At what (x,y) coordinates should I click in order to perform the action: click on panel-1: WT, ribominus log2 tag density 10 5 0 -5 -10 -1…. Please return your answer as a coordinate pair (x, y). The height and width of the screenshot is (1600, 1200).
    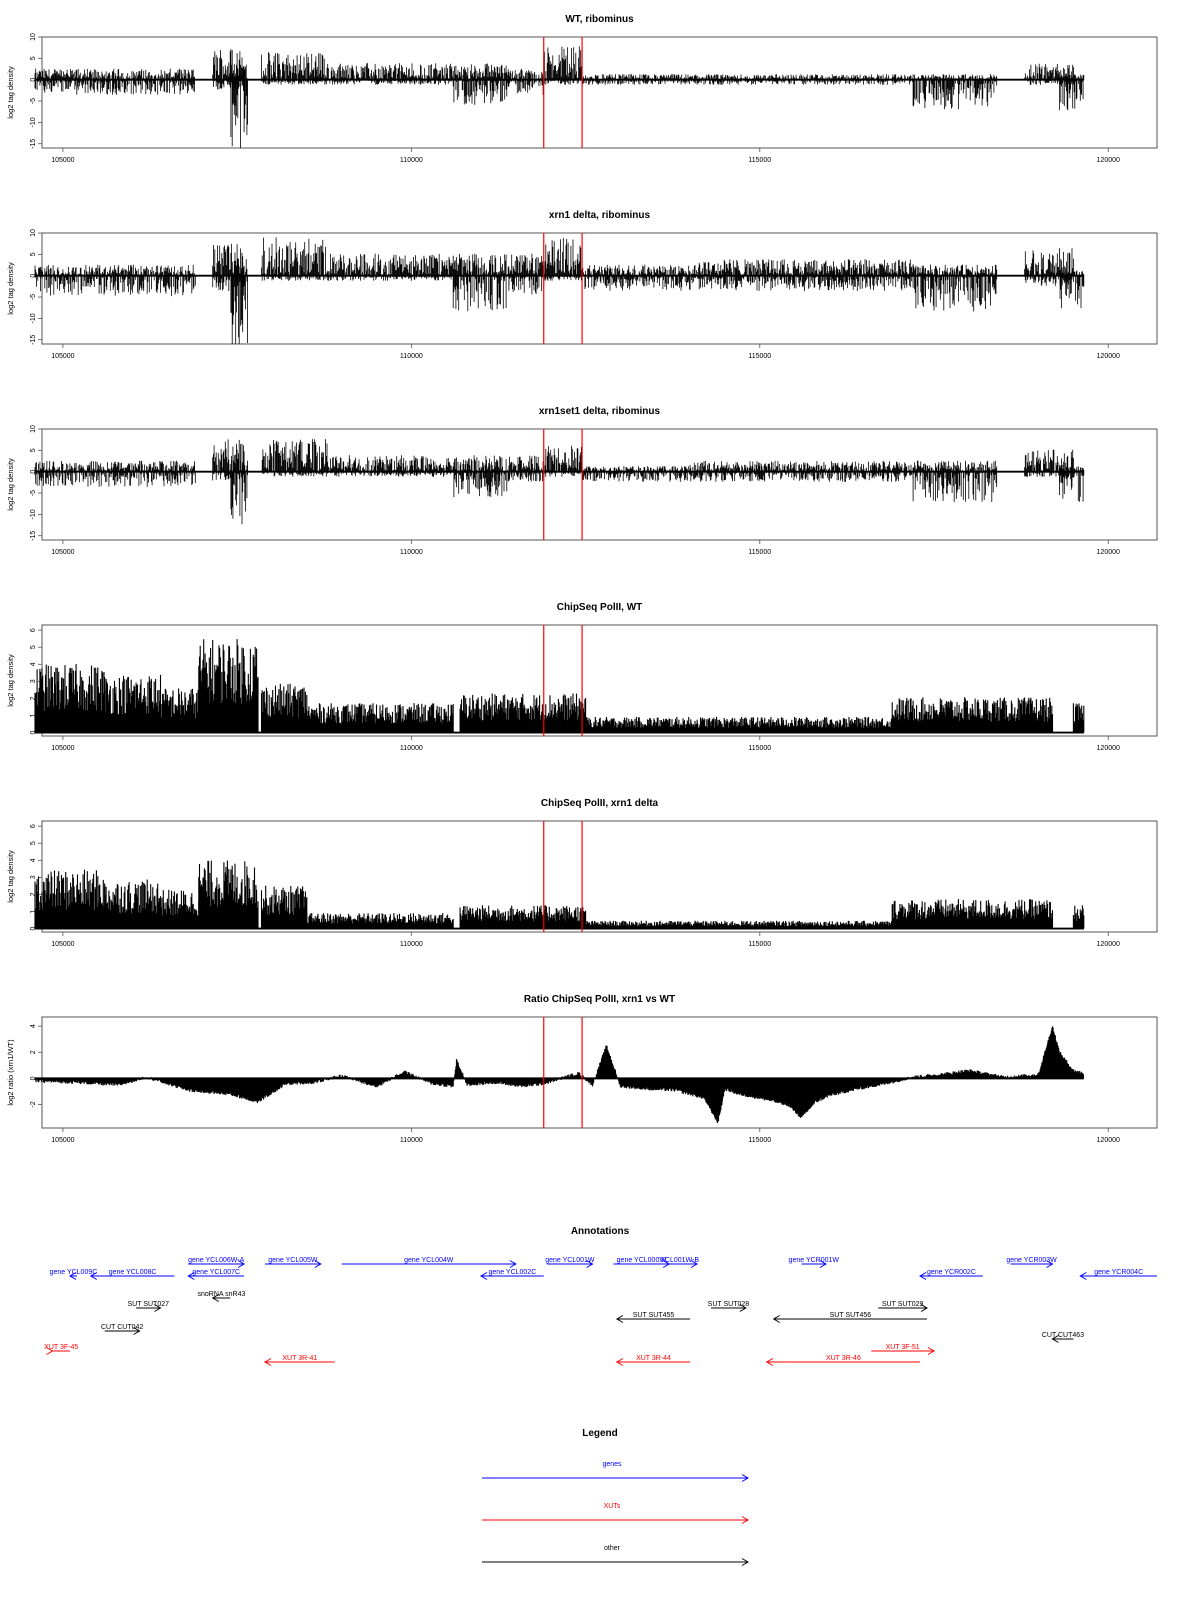
    Looking at the image, I should click on (582, 89).